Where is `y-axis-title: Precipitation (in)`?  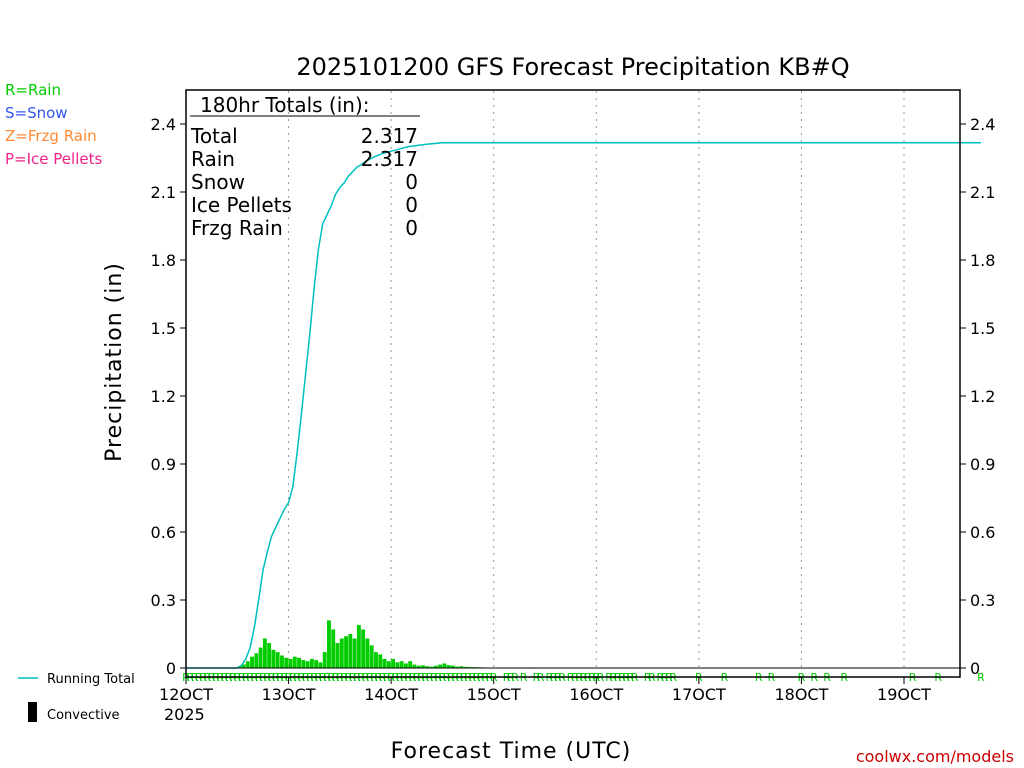 y-axis-title: Precipitation (in) is located at coordinates (114, 362).